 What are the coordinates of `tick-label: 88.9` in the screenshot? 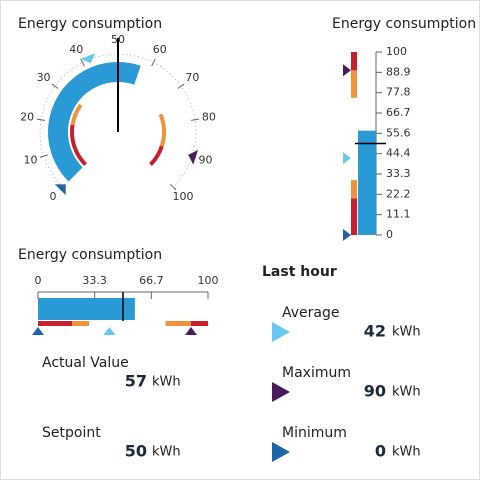 It's located at (398, 71).